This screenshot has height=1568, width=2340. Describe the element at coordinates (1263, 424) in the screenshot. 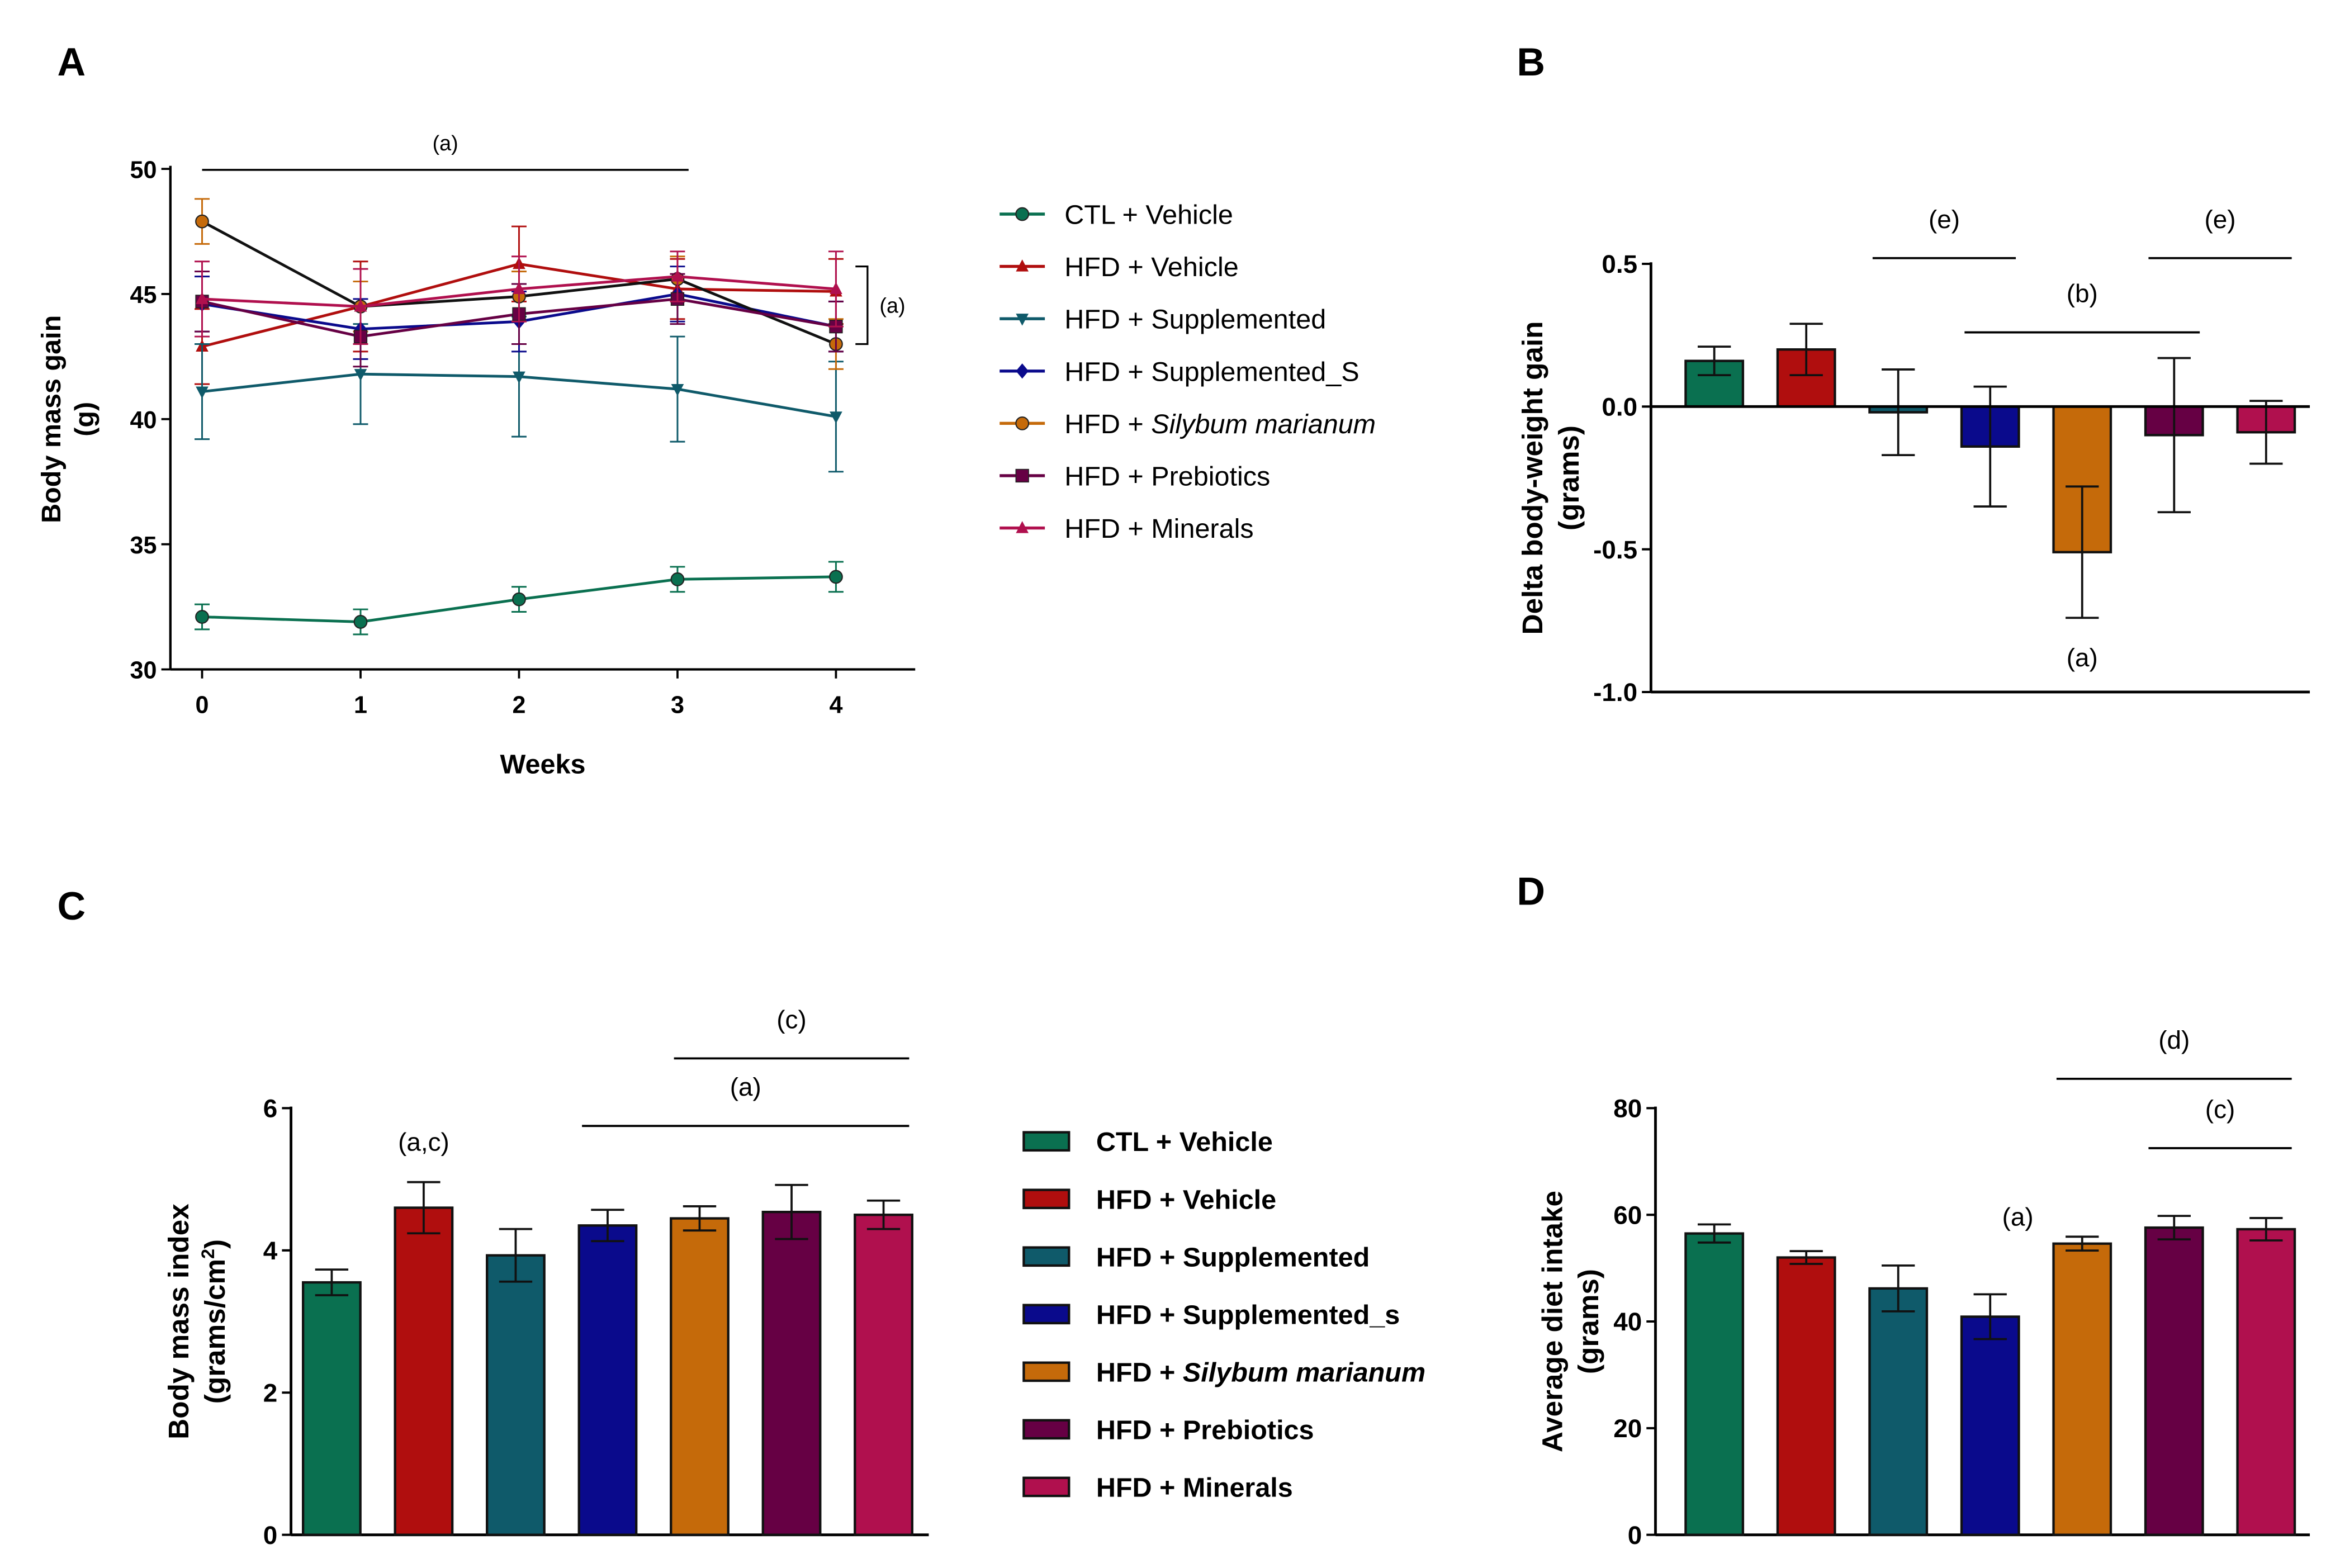

I see `legend-label-a-italic: Silybum marianum` at that location.